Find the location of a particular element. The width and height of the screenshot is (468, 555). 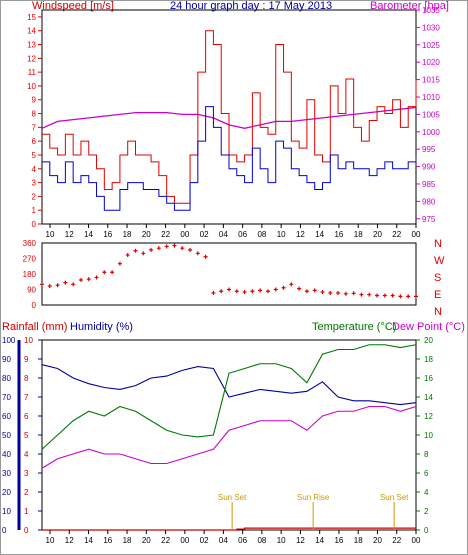

wind-x-tick-label: 18 is located at coordinates (127, 234).